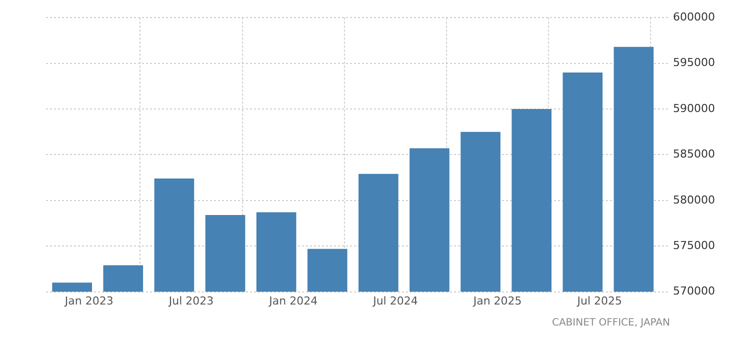 The image size is (730, 340). I want to click on x-tick-label: Jul 2024, so click(395, 301).